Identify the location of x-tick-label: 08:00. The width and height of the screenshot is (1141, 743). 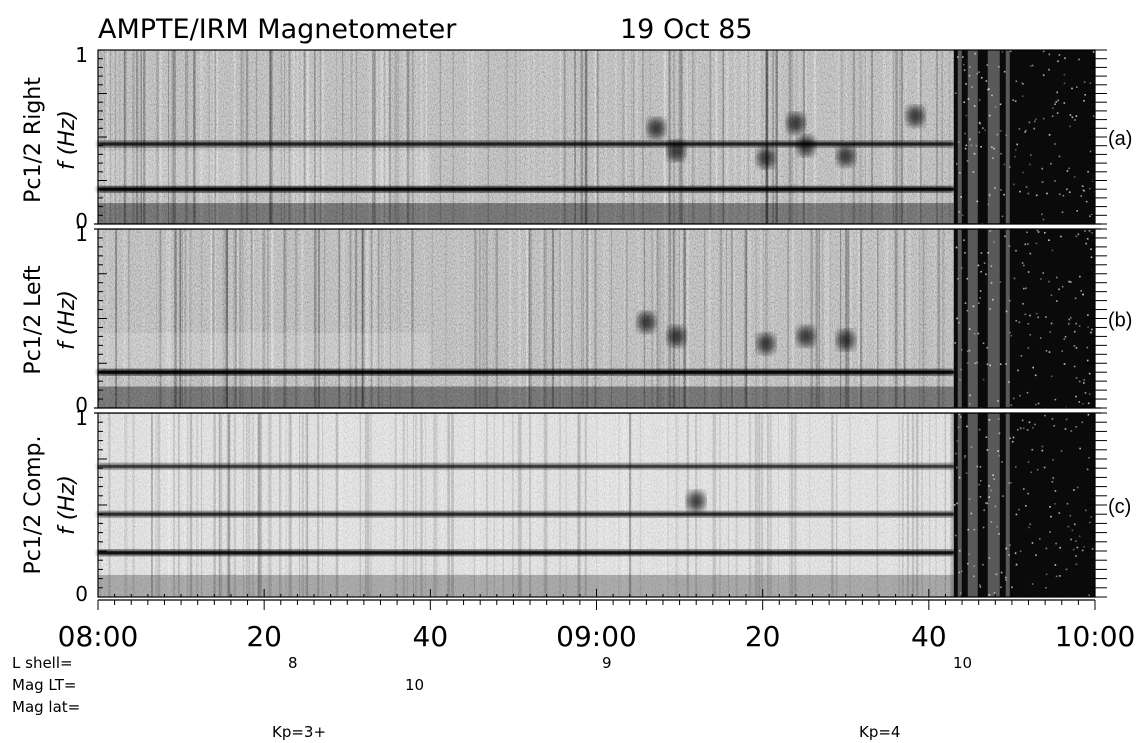
(98, 636).